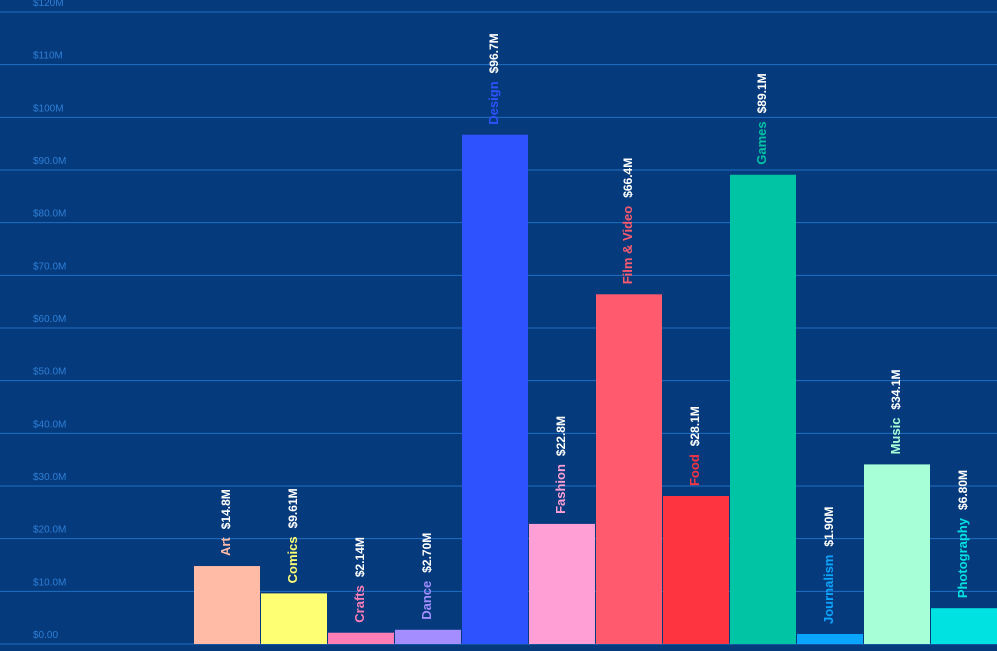 The height and width of the screenshot is (651, 997). What do you see at coordinates (49, 424) in the screenshot?
I see `y-tick-label: $40.0M` at bounding box center [49, 424].